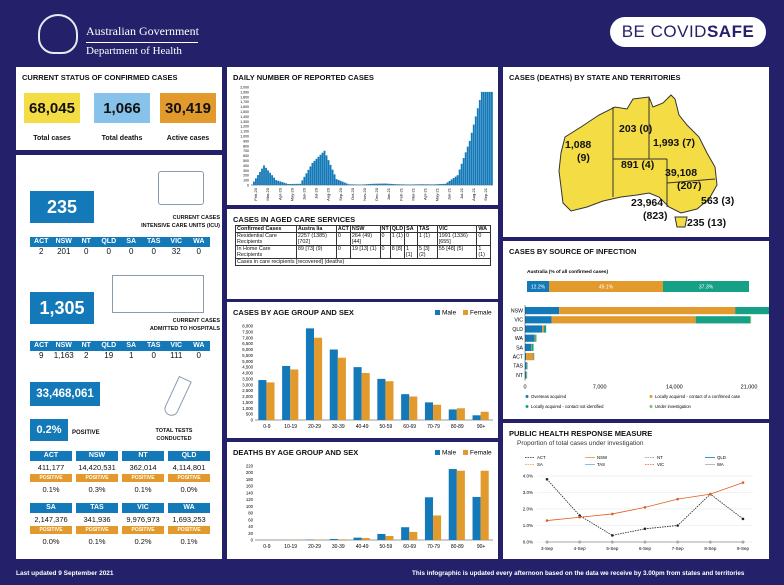 The image size is (784, 585). I want to click on total-cases-label: Total cases, so click(52, 138).